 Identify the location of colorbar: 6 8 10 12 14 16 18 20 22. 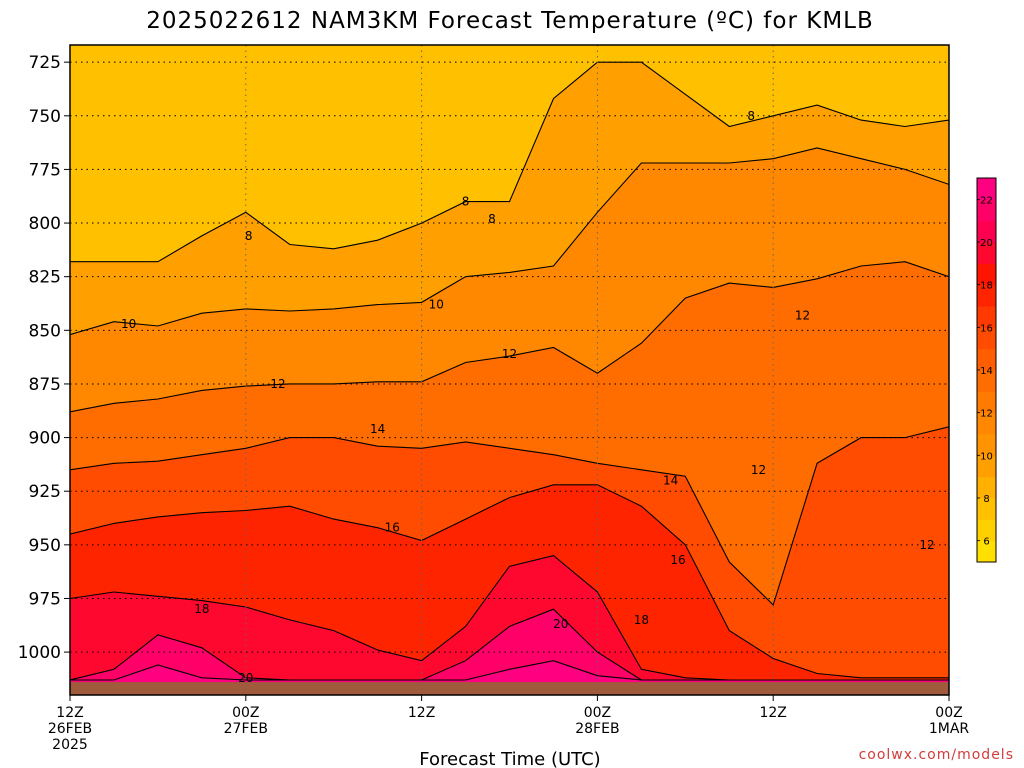
(986, 370).